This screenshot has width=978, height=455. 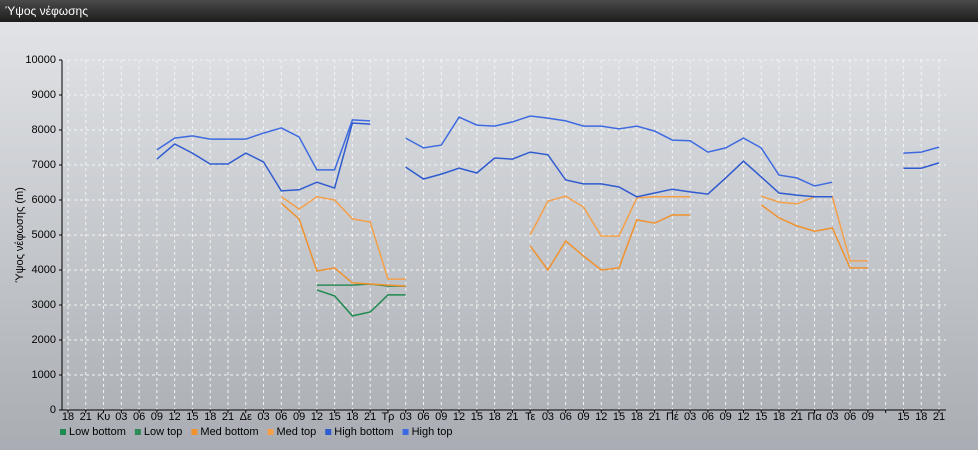 What do you see at coordinates (44, 305) in the screenshot?
I see `y-tick-label: 3000` at bounding box center [44, 305].